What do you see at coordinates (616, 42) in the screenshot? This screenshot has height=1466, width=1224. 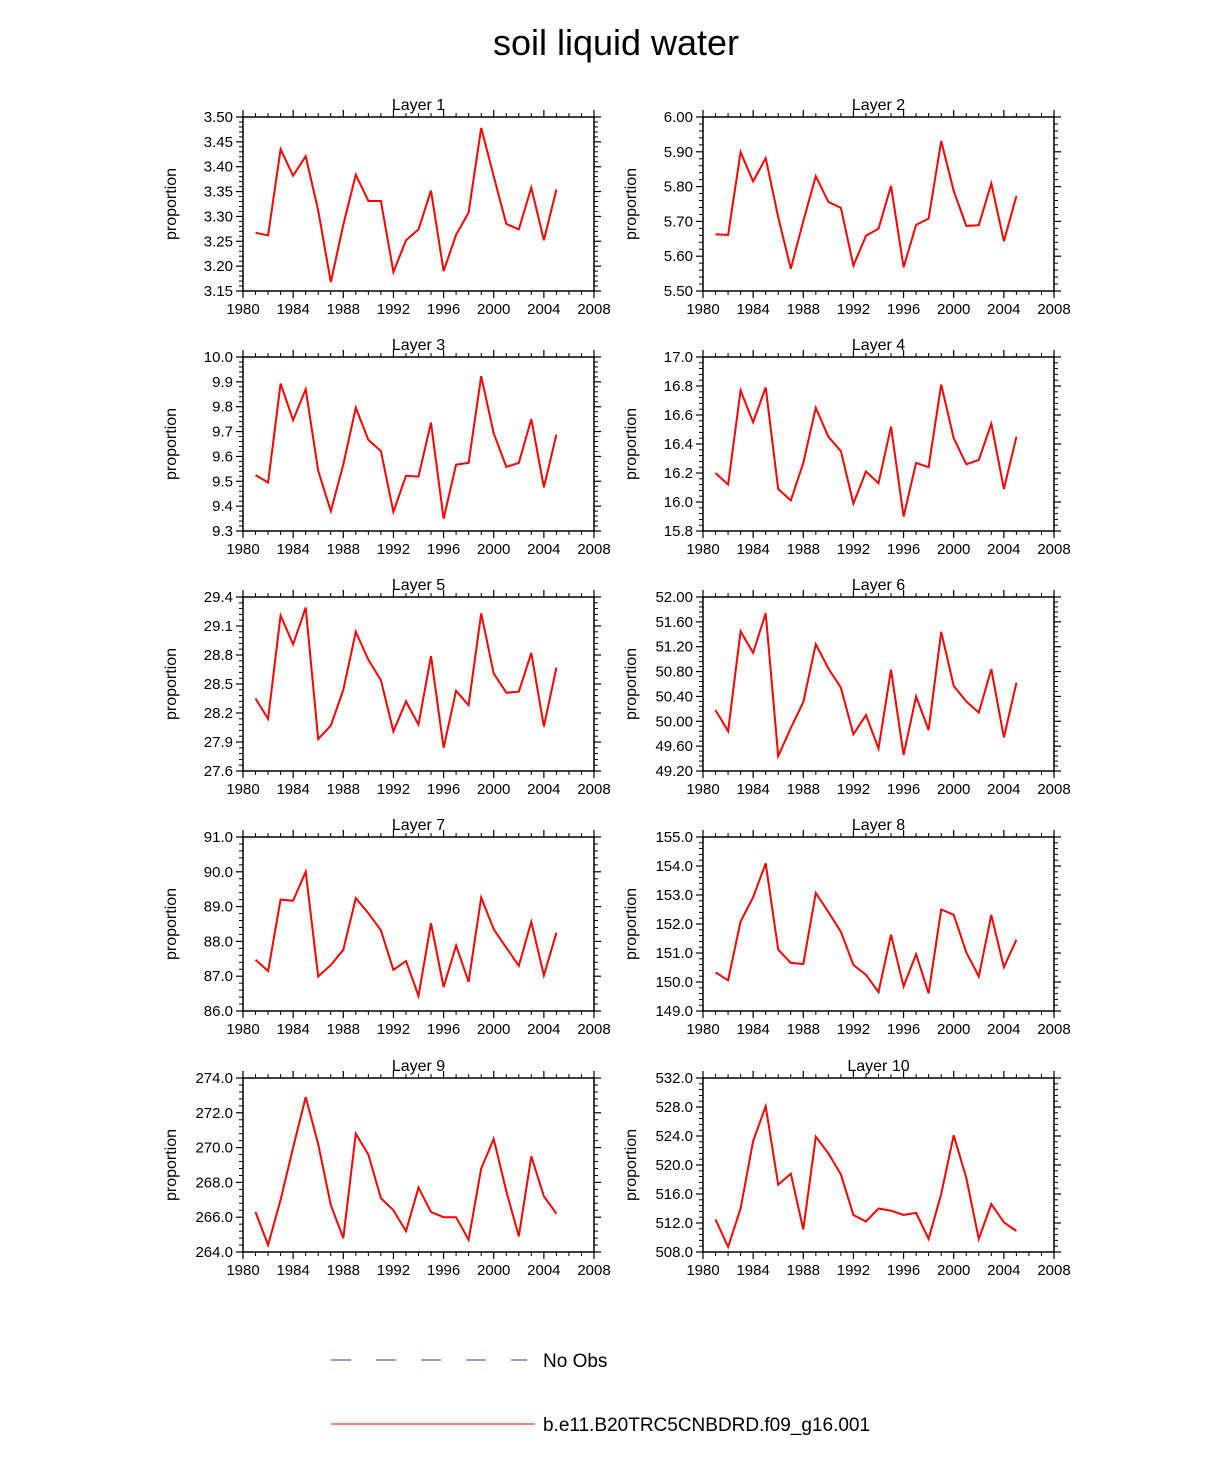 I see `figure-title: soil liquid water` at bounding box center [616, 42].